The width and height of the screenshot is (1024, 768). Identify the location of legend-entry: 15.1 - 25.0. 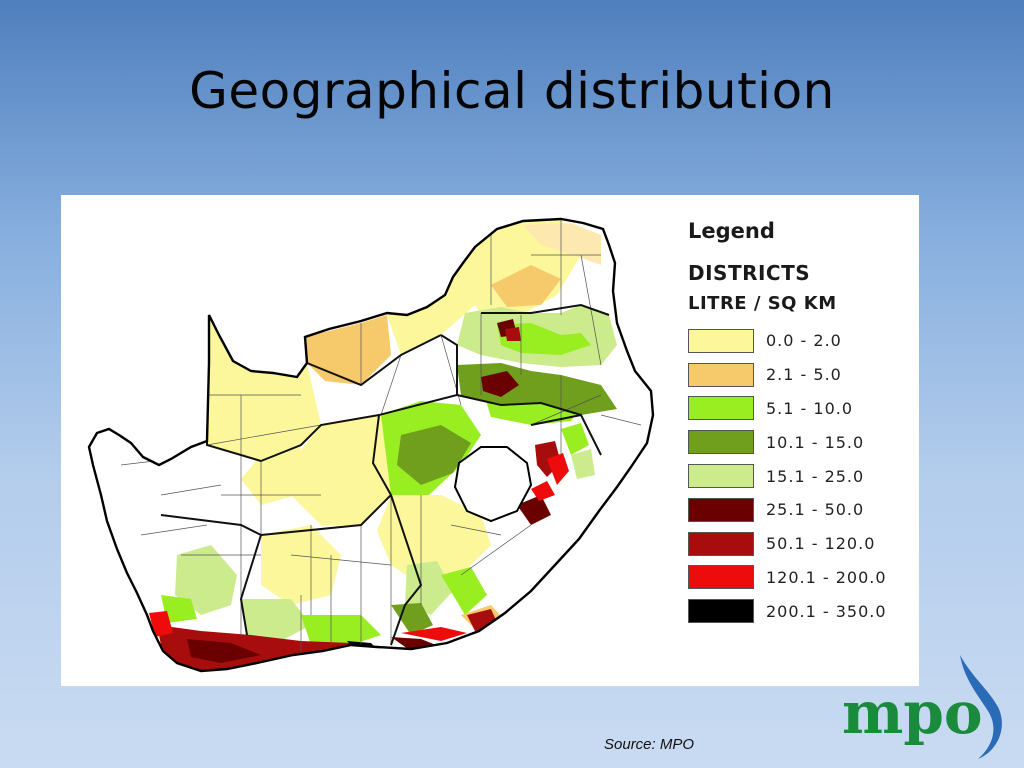
(800, 476).